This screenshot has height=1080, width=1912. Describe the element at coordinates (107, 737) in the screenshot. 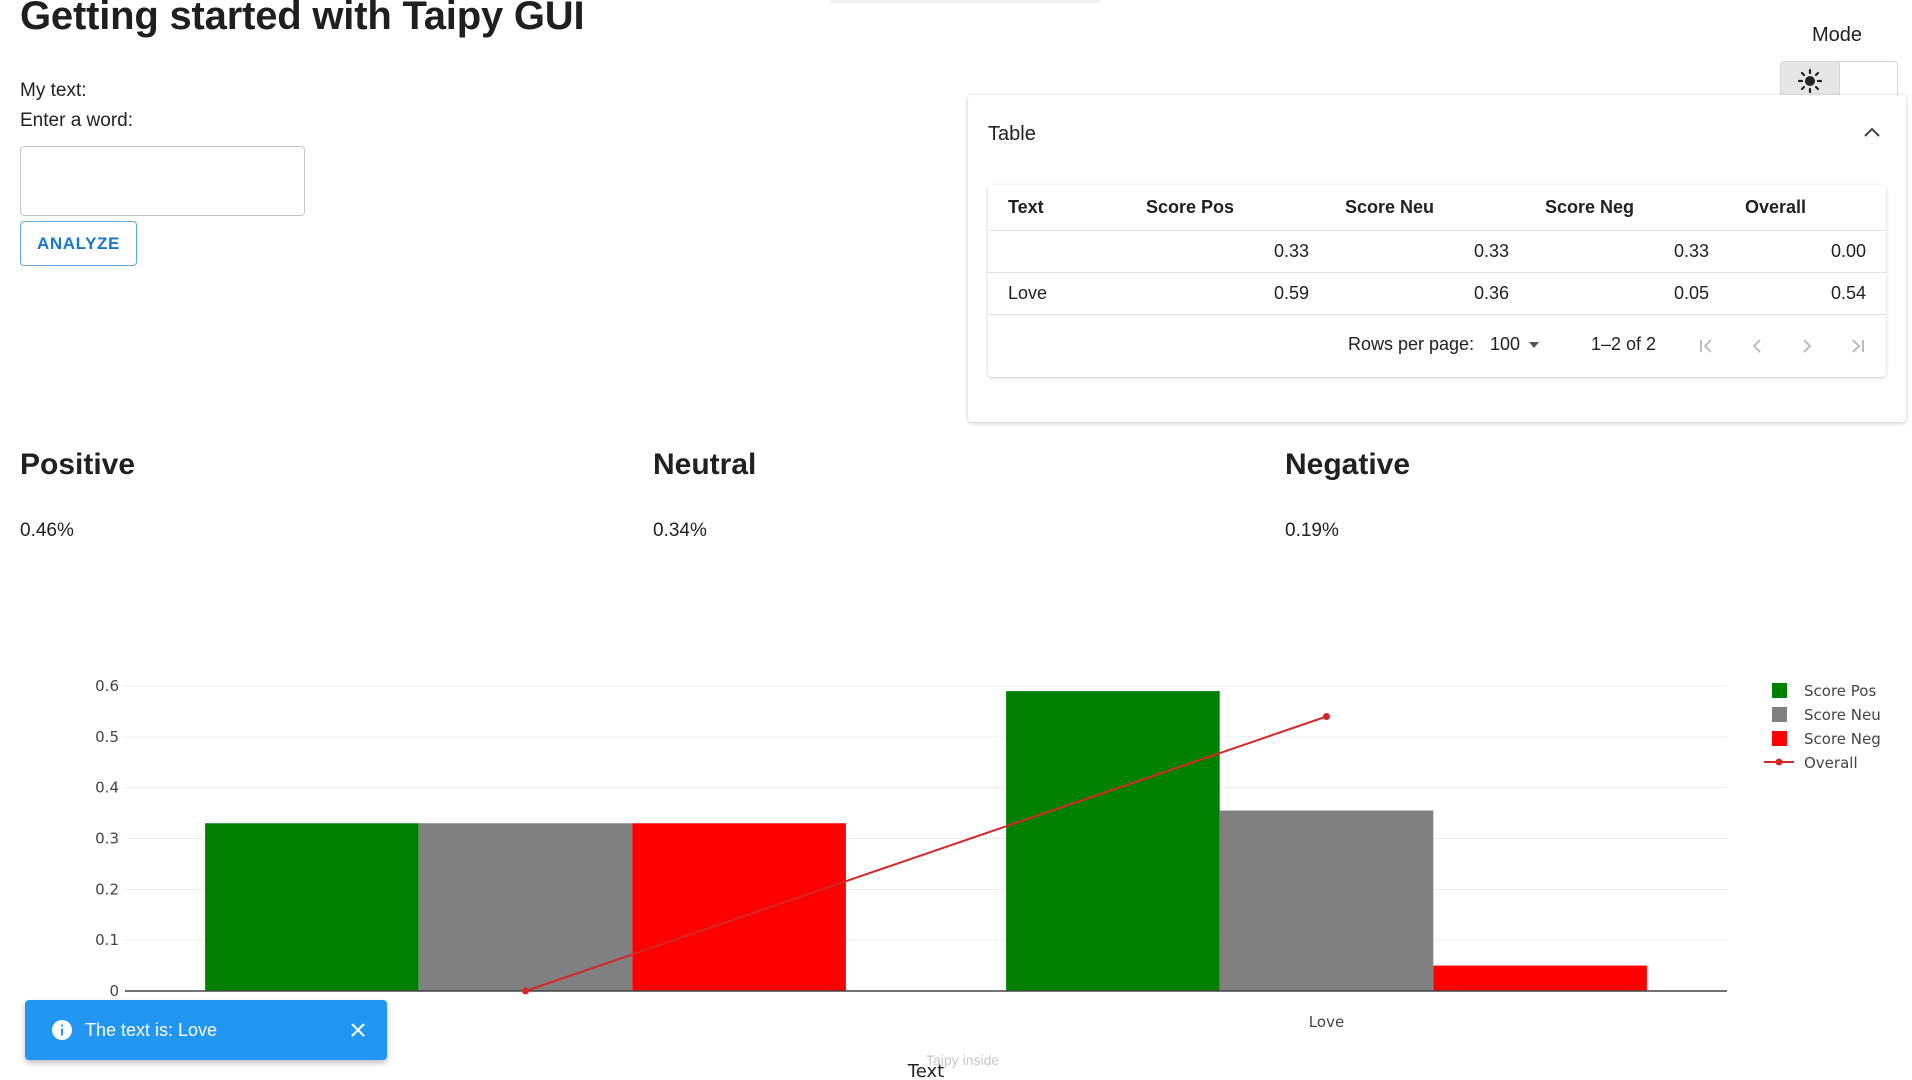

I see `y-tick-label: 0.5` at that location.